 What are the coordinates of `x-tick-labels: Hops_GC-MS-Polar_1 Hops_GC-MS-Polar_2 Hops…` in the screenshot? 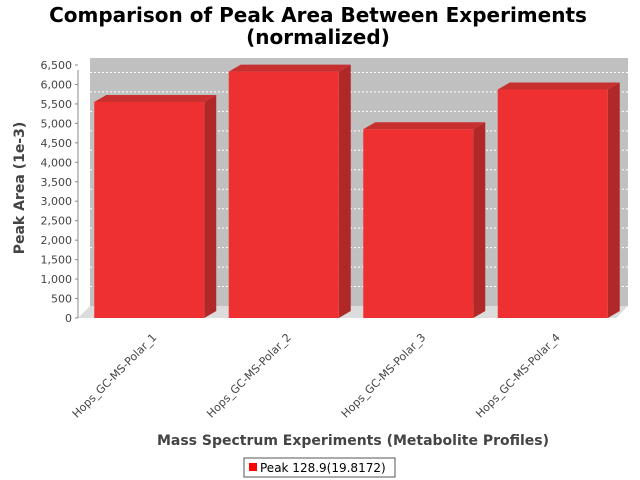 It's located at (316, 376).